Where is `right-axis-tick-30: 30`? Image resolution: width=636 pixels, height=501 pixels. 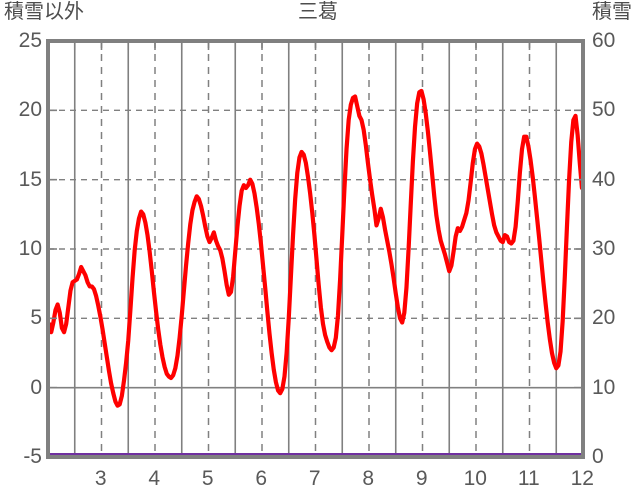 right-axis-tick-30: 30 is located at coordinates (604, 248).